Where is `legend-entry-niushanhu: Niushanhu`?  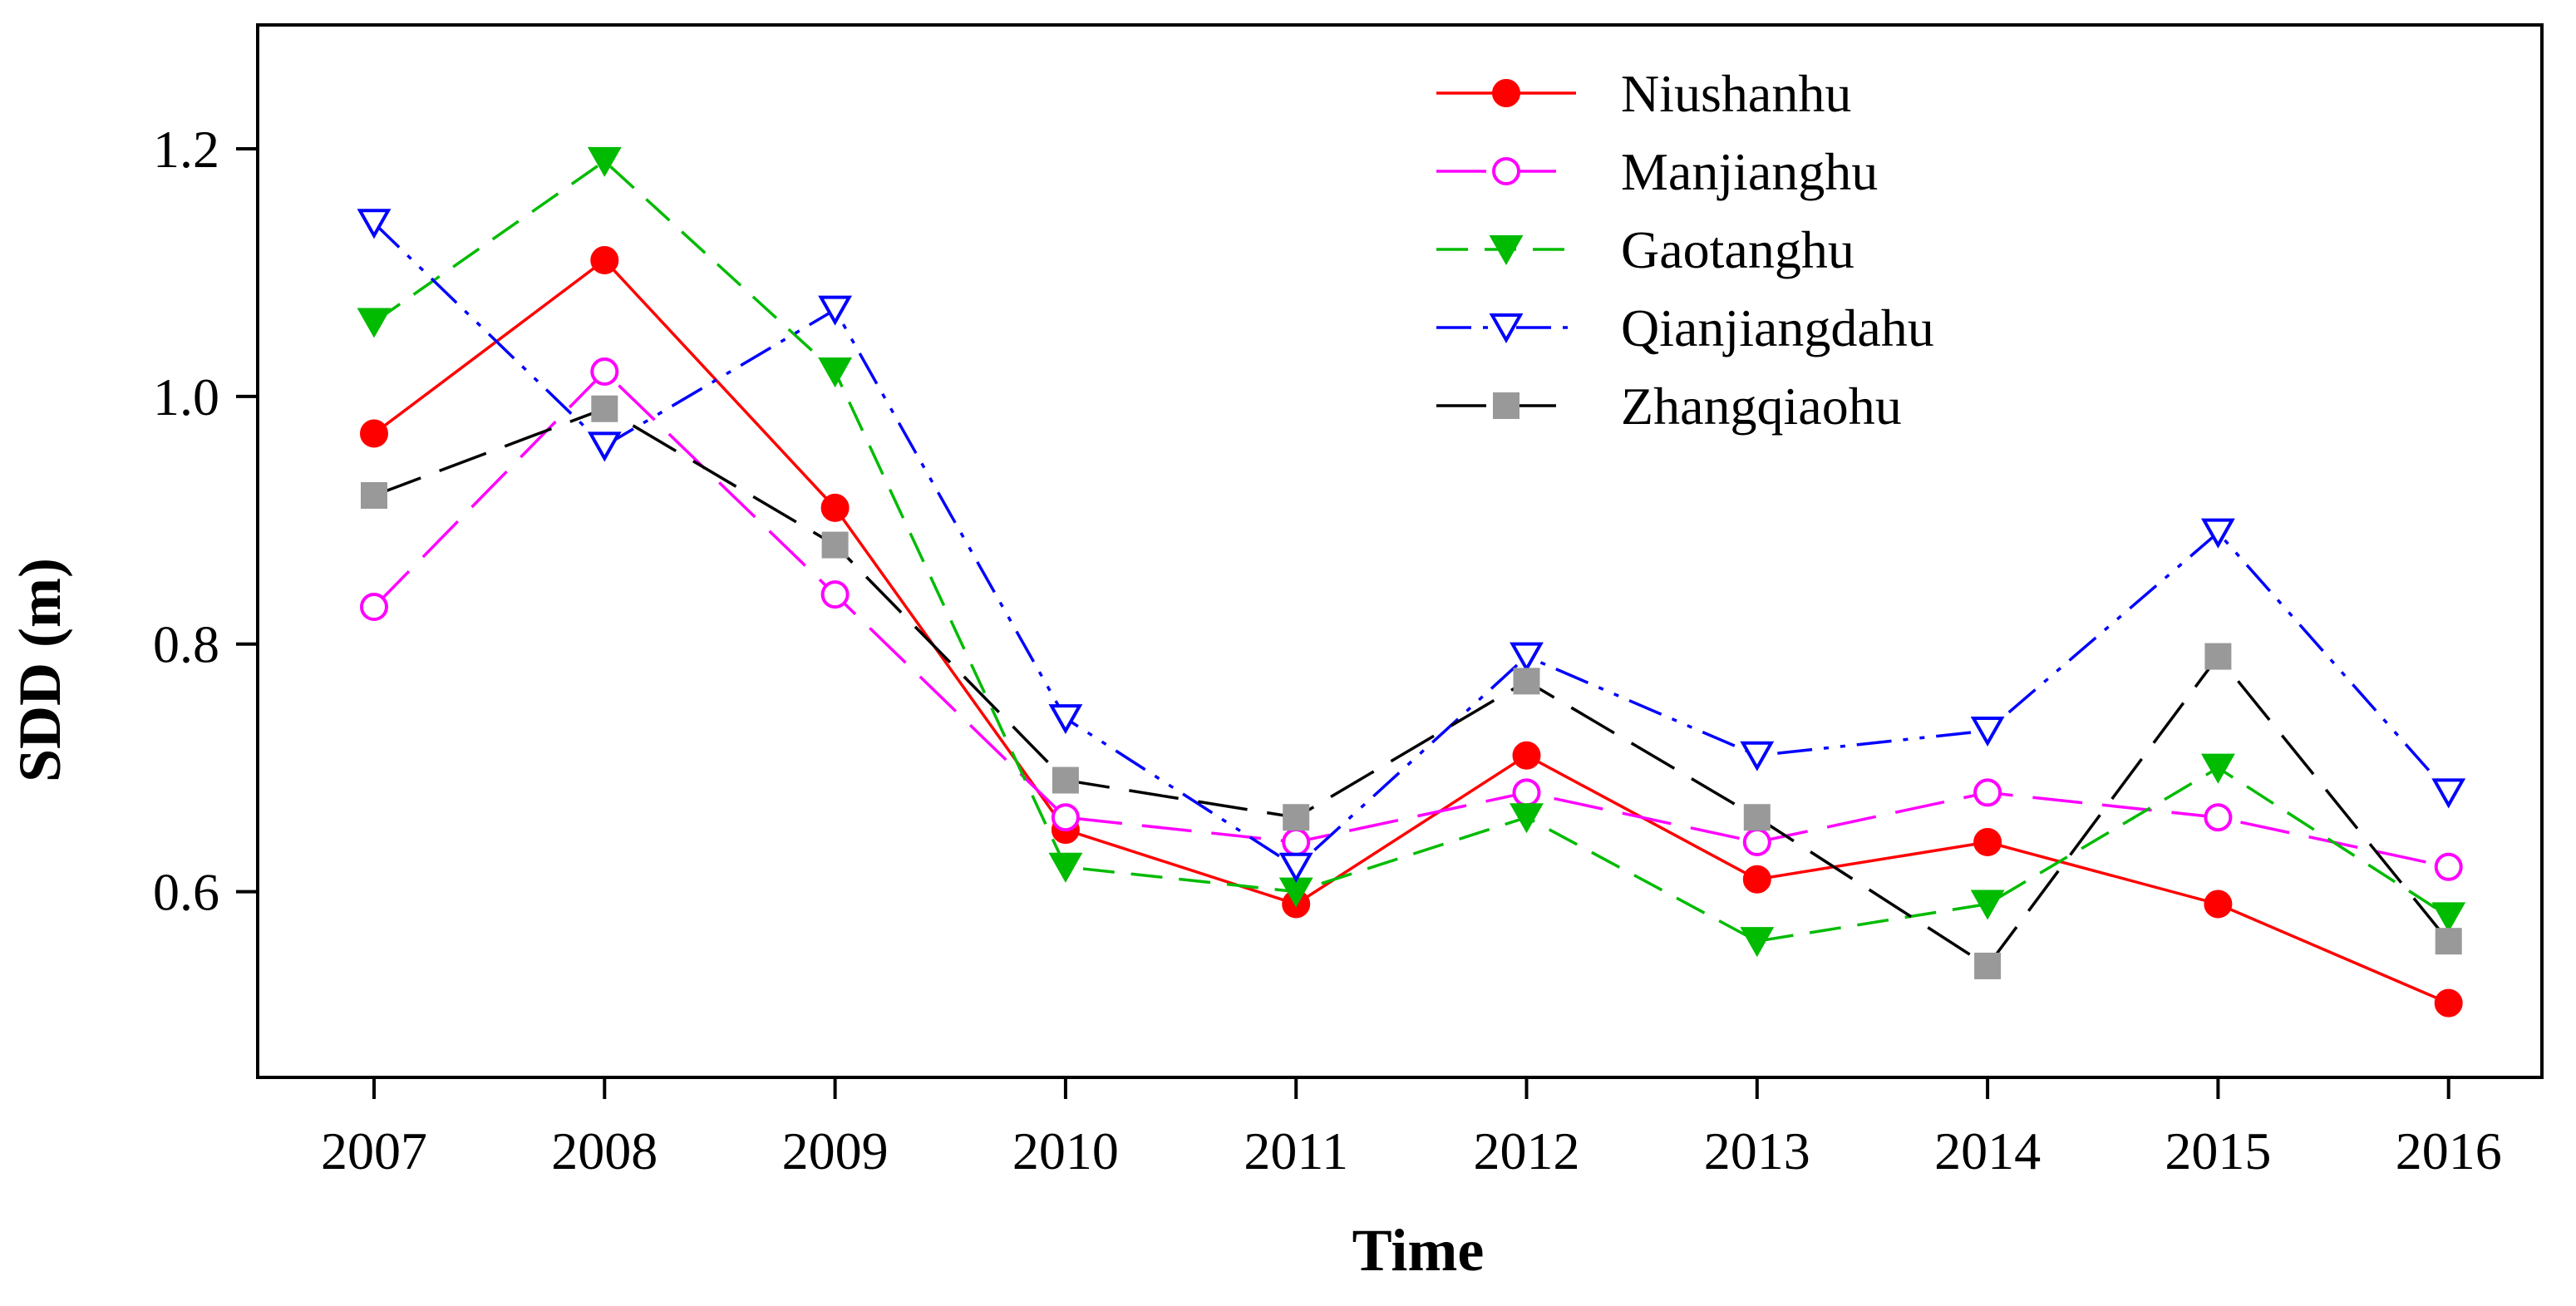 legend-entry-niushanhu: Niushanhu is located at coordinates (1643, 94).